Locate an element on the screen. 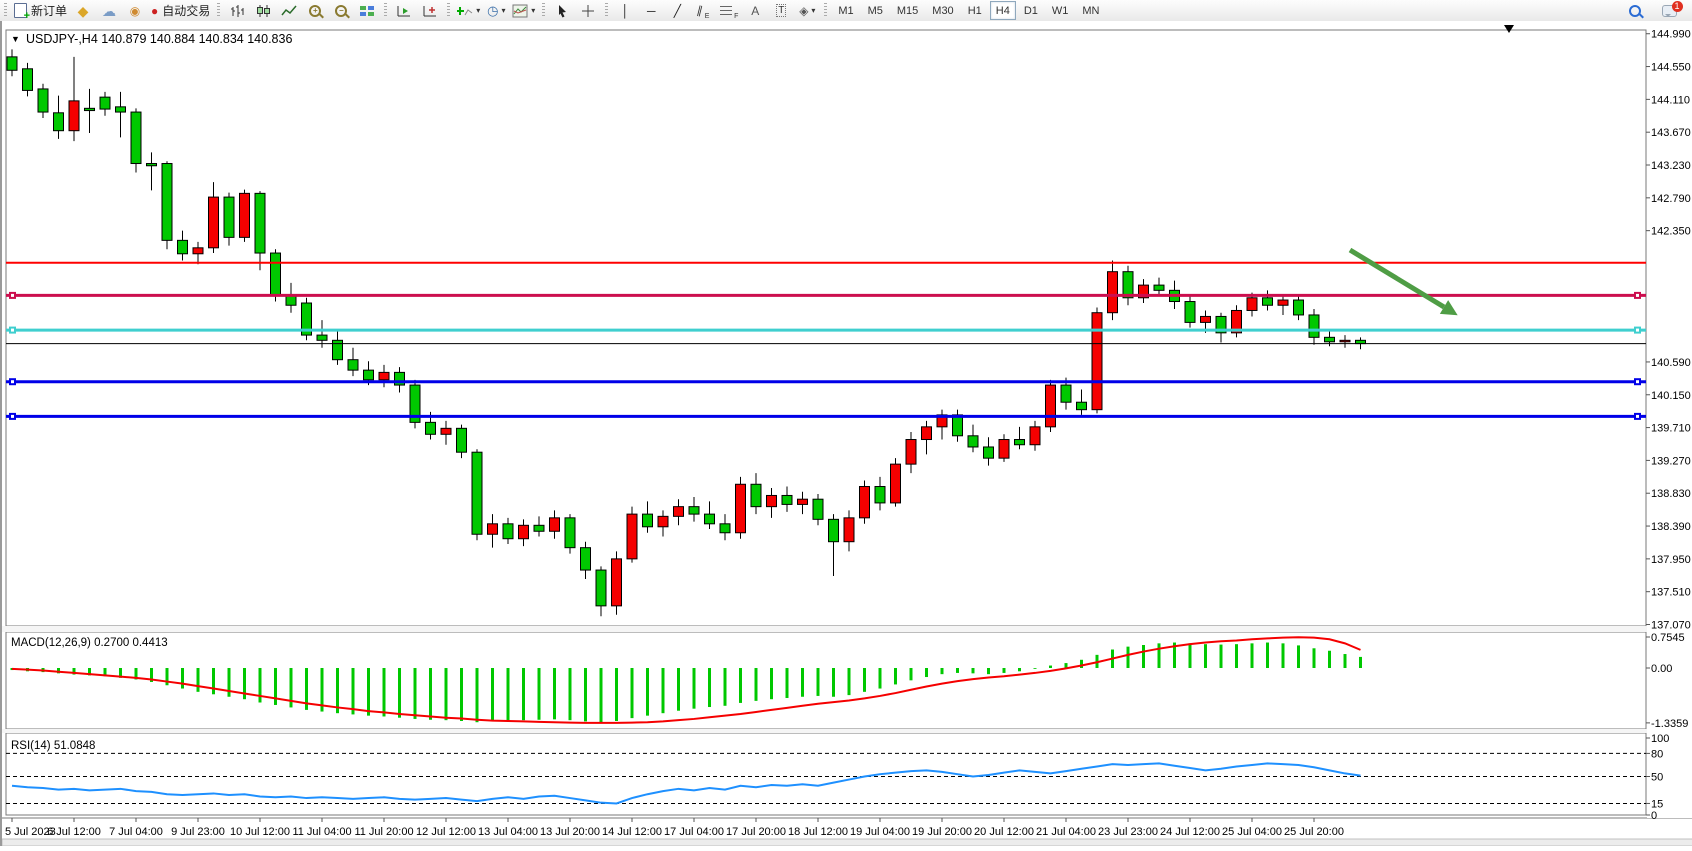 This screenshot has height=851, width=1692. arrow-annotation is located at coordinates (1403, 281).